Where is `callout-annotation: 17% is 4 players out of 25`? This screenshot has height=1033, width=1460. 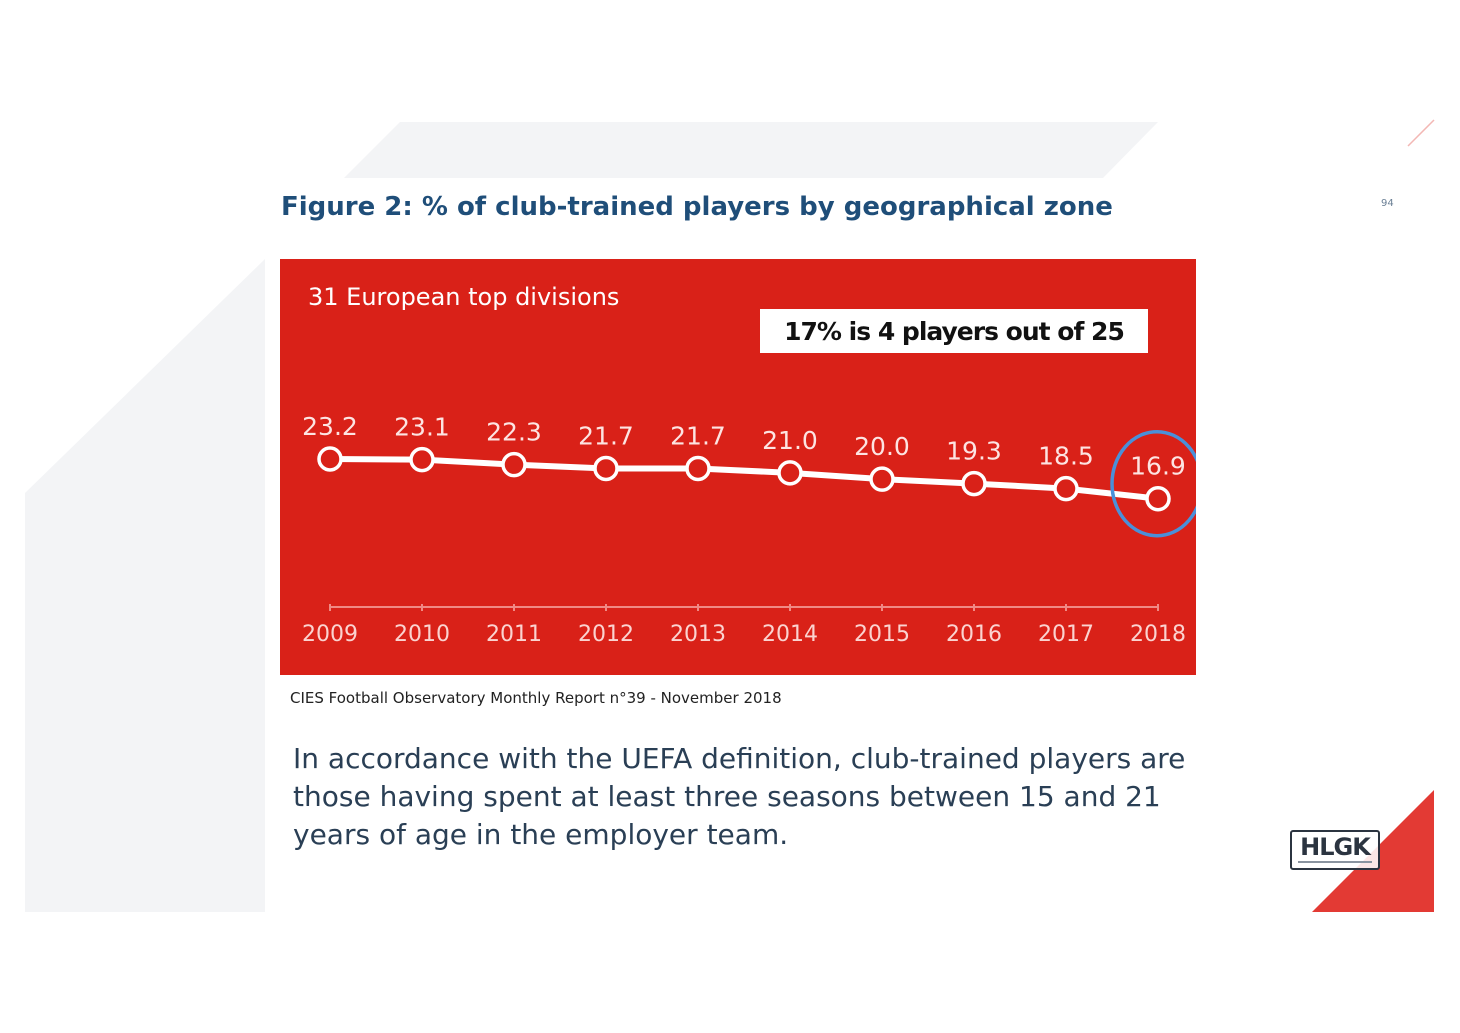
callout-annotation: 17% is 4 players out of 25 is located at coordinates (954, 331).